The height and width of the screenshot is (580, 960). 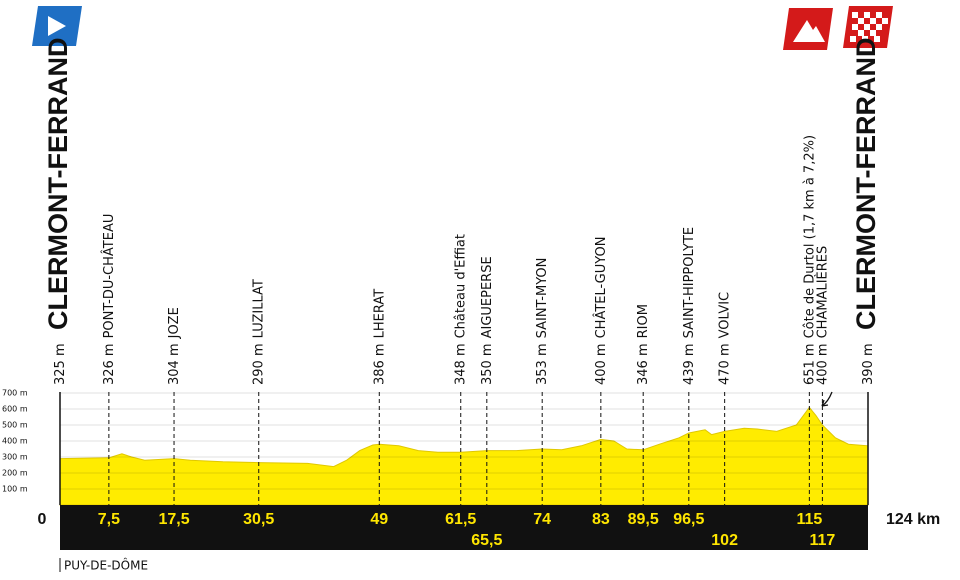 I want to click on waypoint-name: CHAMALIÈRES, so click(x=822, y=292).